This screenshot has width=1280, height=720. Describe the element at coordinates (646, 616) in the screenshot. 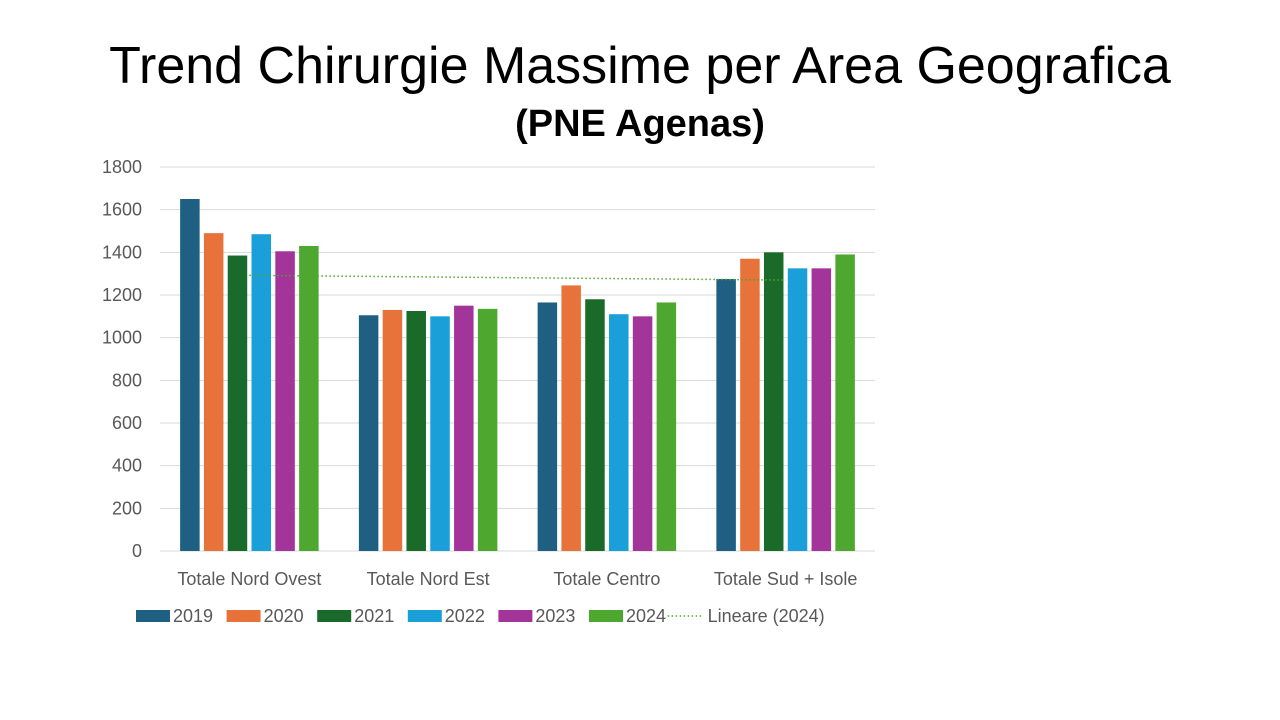

I see `legend-label: 2024` at that location.